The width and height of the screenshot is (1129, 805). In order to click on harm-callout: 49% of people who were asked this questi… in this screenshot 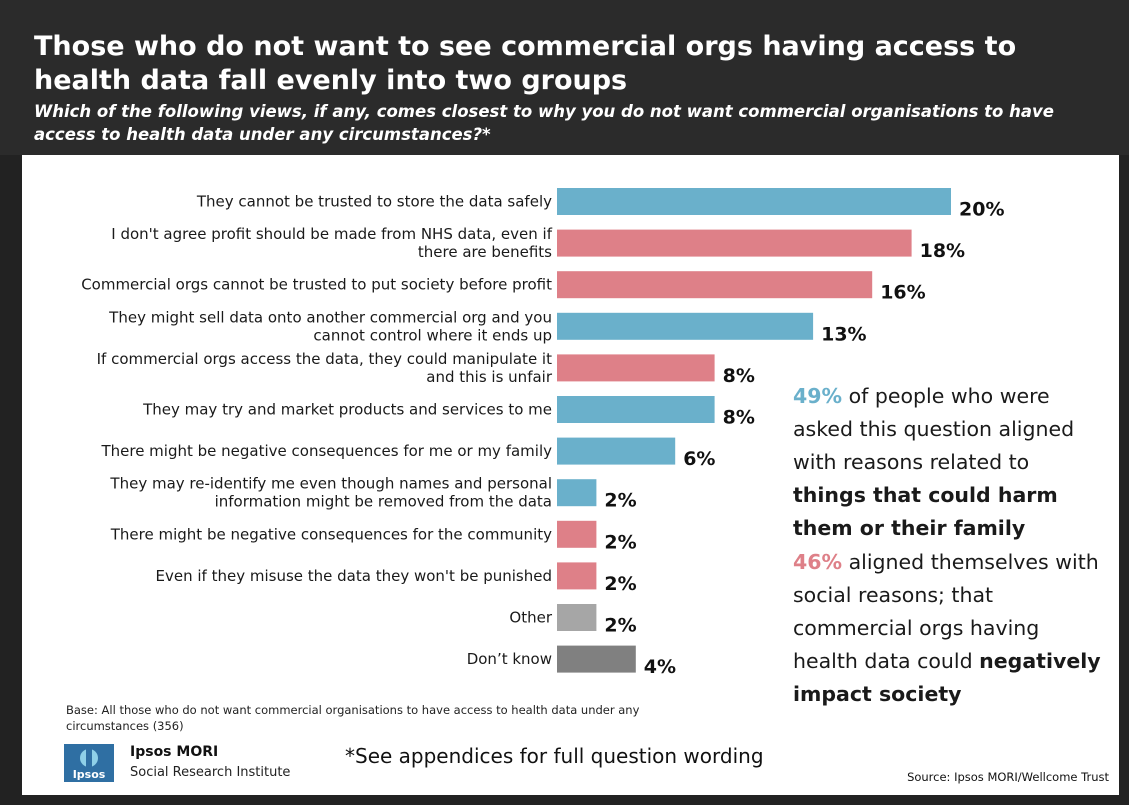, I will do `click(948, 462)`.